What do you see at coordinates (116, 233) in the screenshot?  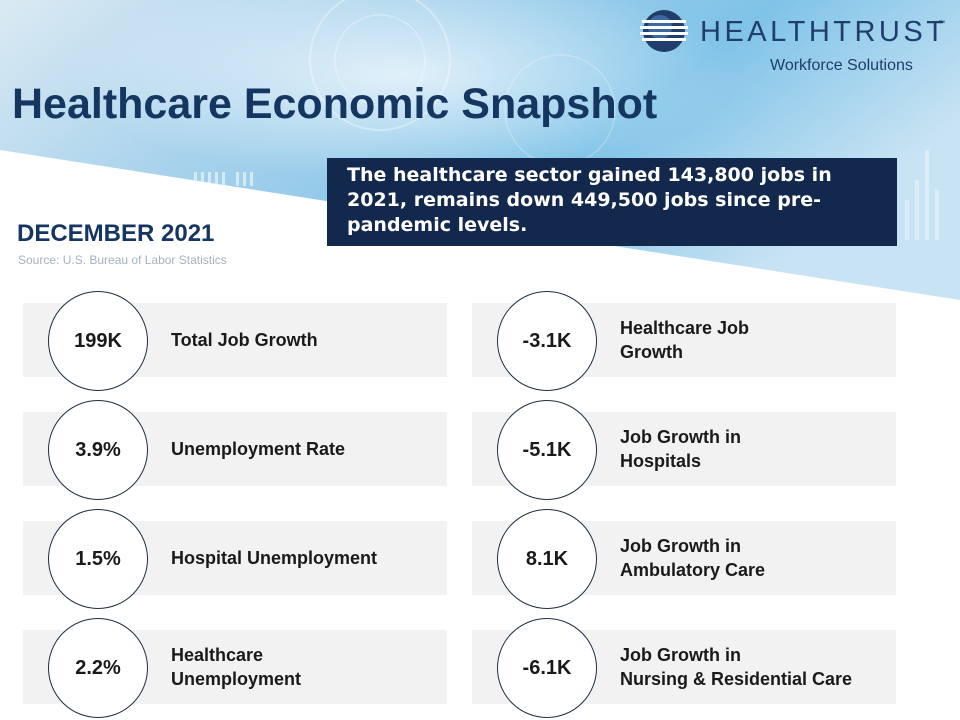 I see `report-period: DECEMBER 2021` at bounding box center [116, 233].